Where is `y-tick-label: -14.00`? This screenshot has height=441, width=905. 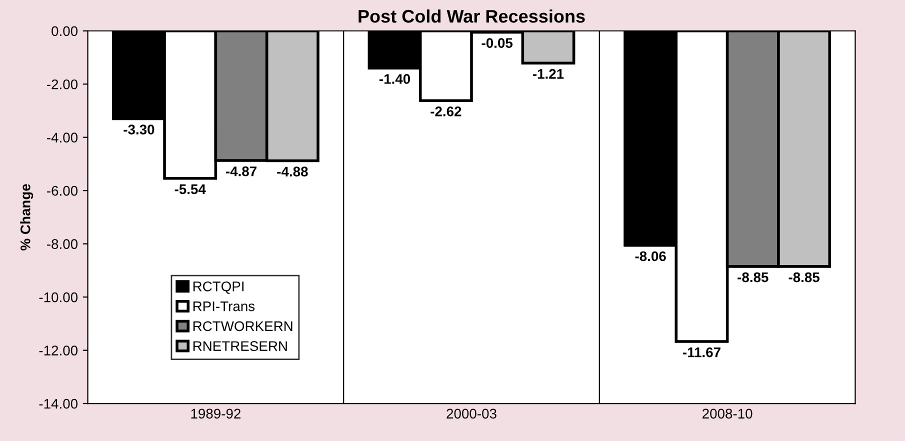 y-tick-label: -14.00 is located at coordinates (58, 403).